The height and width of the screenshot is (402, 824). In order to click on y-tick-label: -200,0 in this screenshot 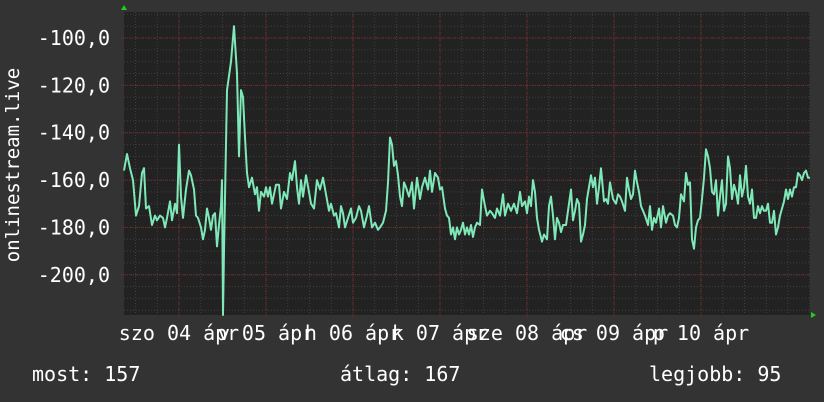, I will do `click(74, 275)`.